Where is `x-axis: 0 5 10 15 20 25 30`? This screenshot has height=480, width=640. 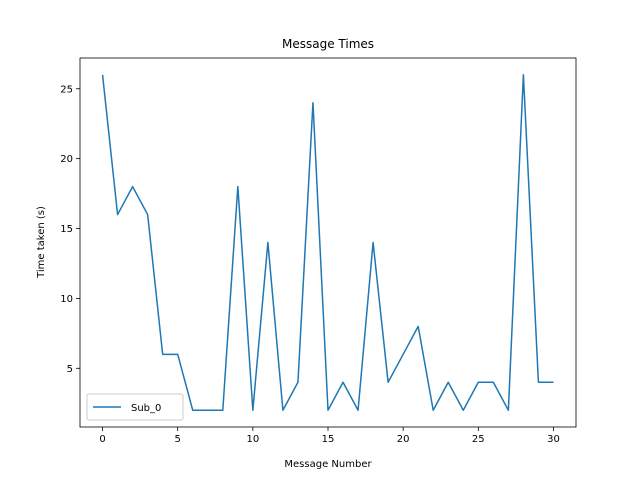
x-axis: 0 5 10 15 20 25 30 is located at coordinates (329, 436).